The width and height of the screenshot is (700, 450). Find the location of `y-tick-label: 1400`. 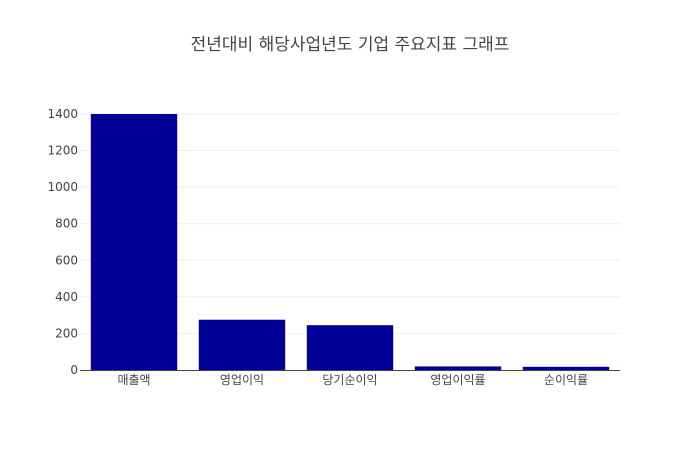

y-tick-label: 1400 is located at coordinates (62, 114).